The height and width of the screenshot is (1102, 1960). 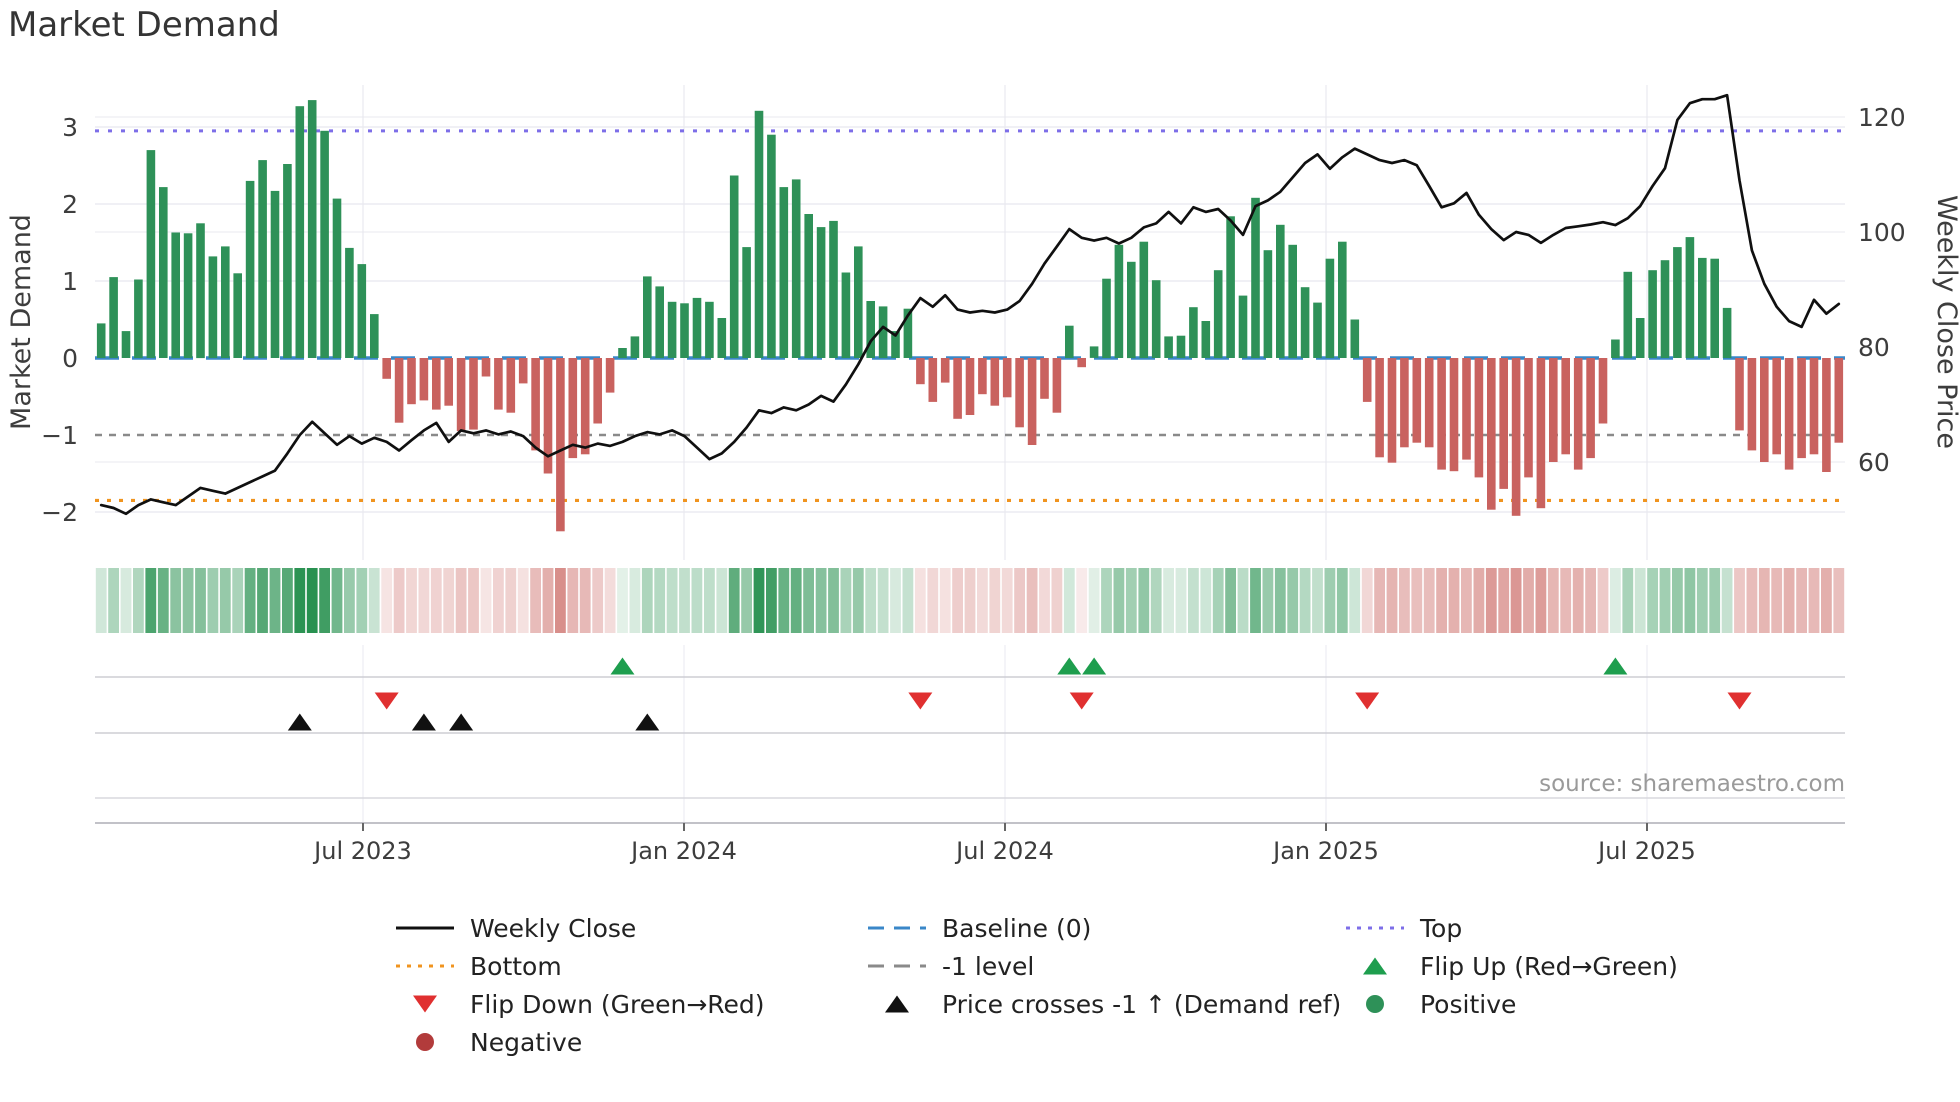 I want to click on x-axis-tick-label: Jul 2023, so click(x=362, y=851).